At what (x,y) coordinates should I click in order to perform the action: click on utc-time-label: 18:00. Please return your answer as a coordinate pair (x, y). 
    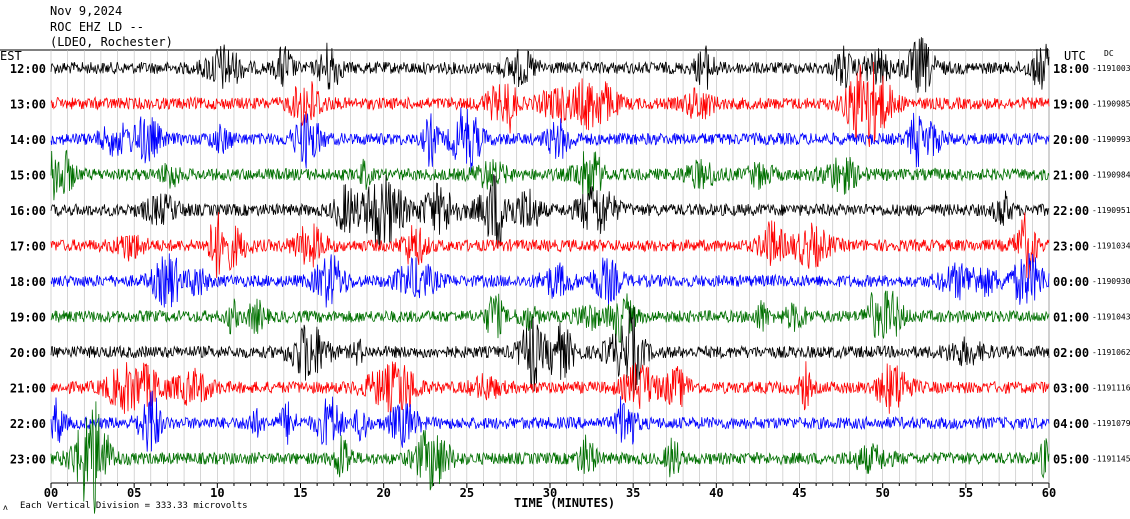
    Looking at the image, I should click on (1071, 69).